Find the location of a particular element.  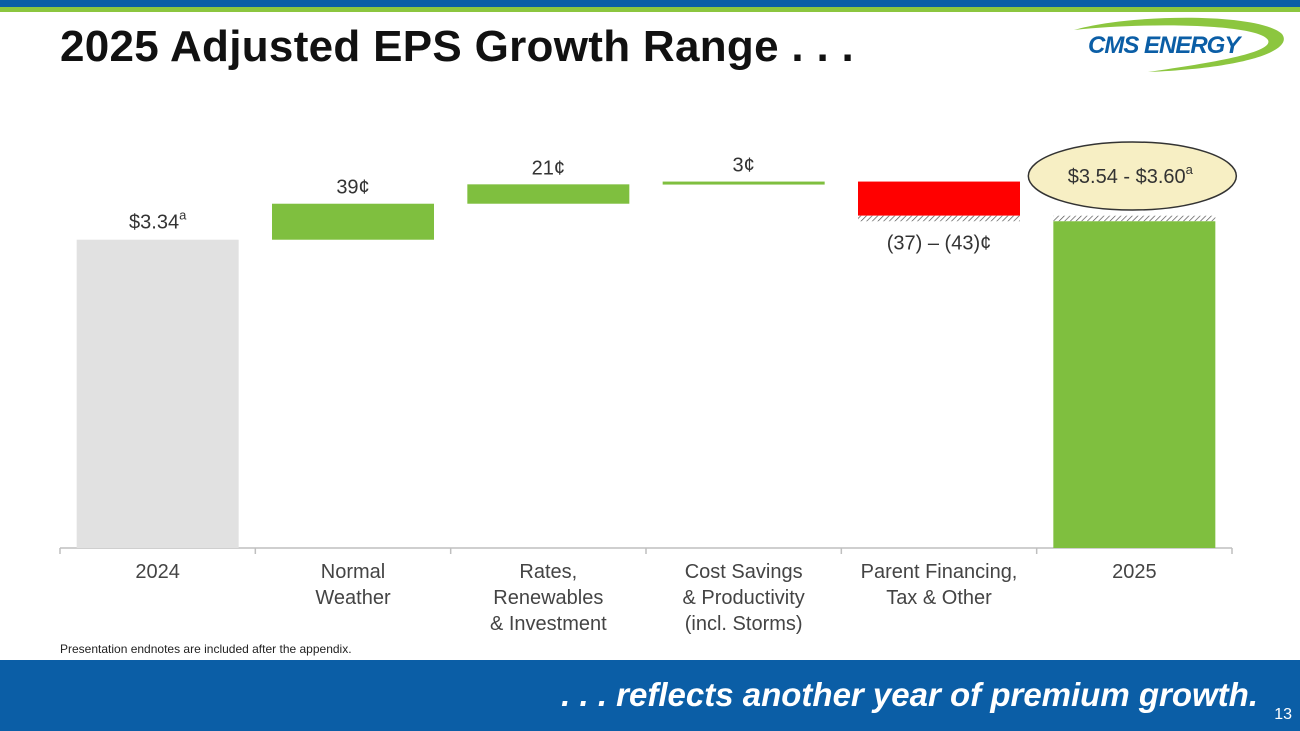

total-callout-ellipse is located at coordinates (1132, 176).